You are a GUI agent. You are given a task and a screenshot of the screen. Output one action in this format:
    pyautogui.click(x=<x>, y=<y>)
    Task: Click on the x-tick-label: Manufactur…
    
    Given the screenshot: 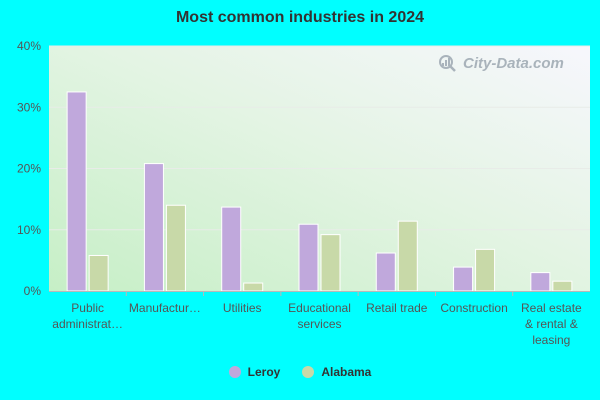 What is the action you would take?
    pyautogui.click(x=165, y=308)
    